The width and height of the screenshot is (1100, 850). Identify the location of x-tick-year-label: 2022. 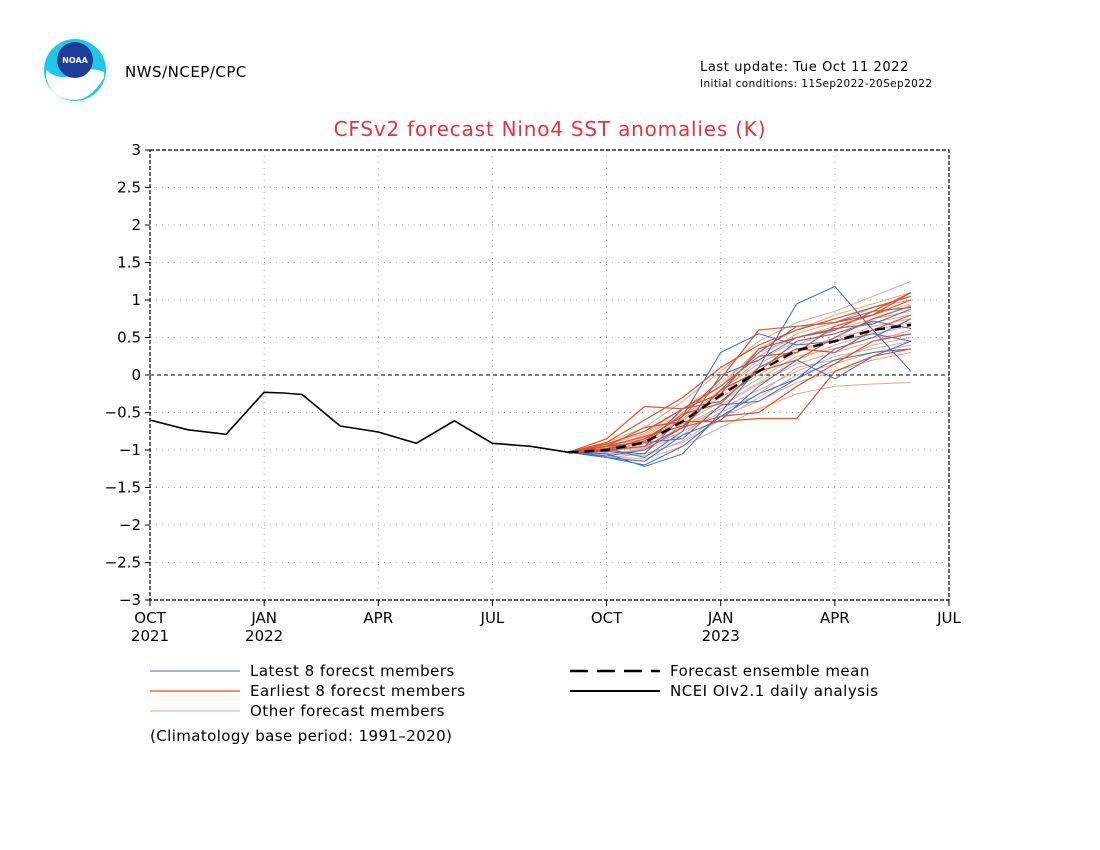
(264, 636).